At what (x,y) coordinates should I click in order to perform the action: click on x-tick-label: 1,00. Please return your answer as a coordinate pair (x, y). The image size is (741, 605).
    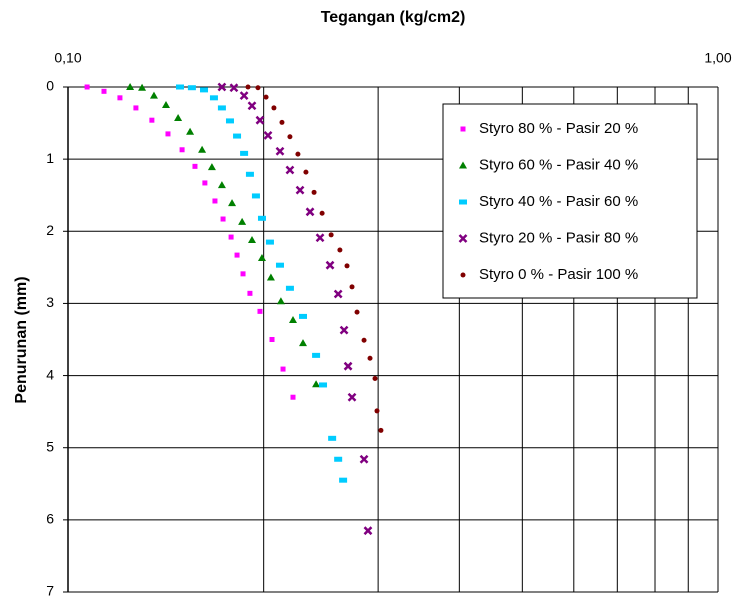
    Looking at the image, I should click on (717, 58).